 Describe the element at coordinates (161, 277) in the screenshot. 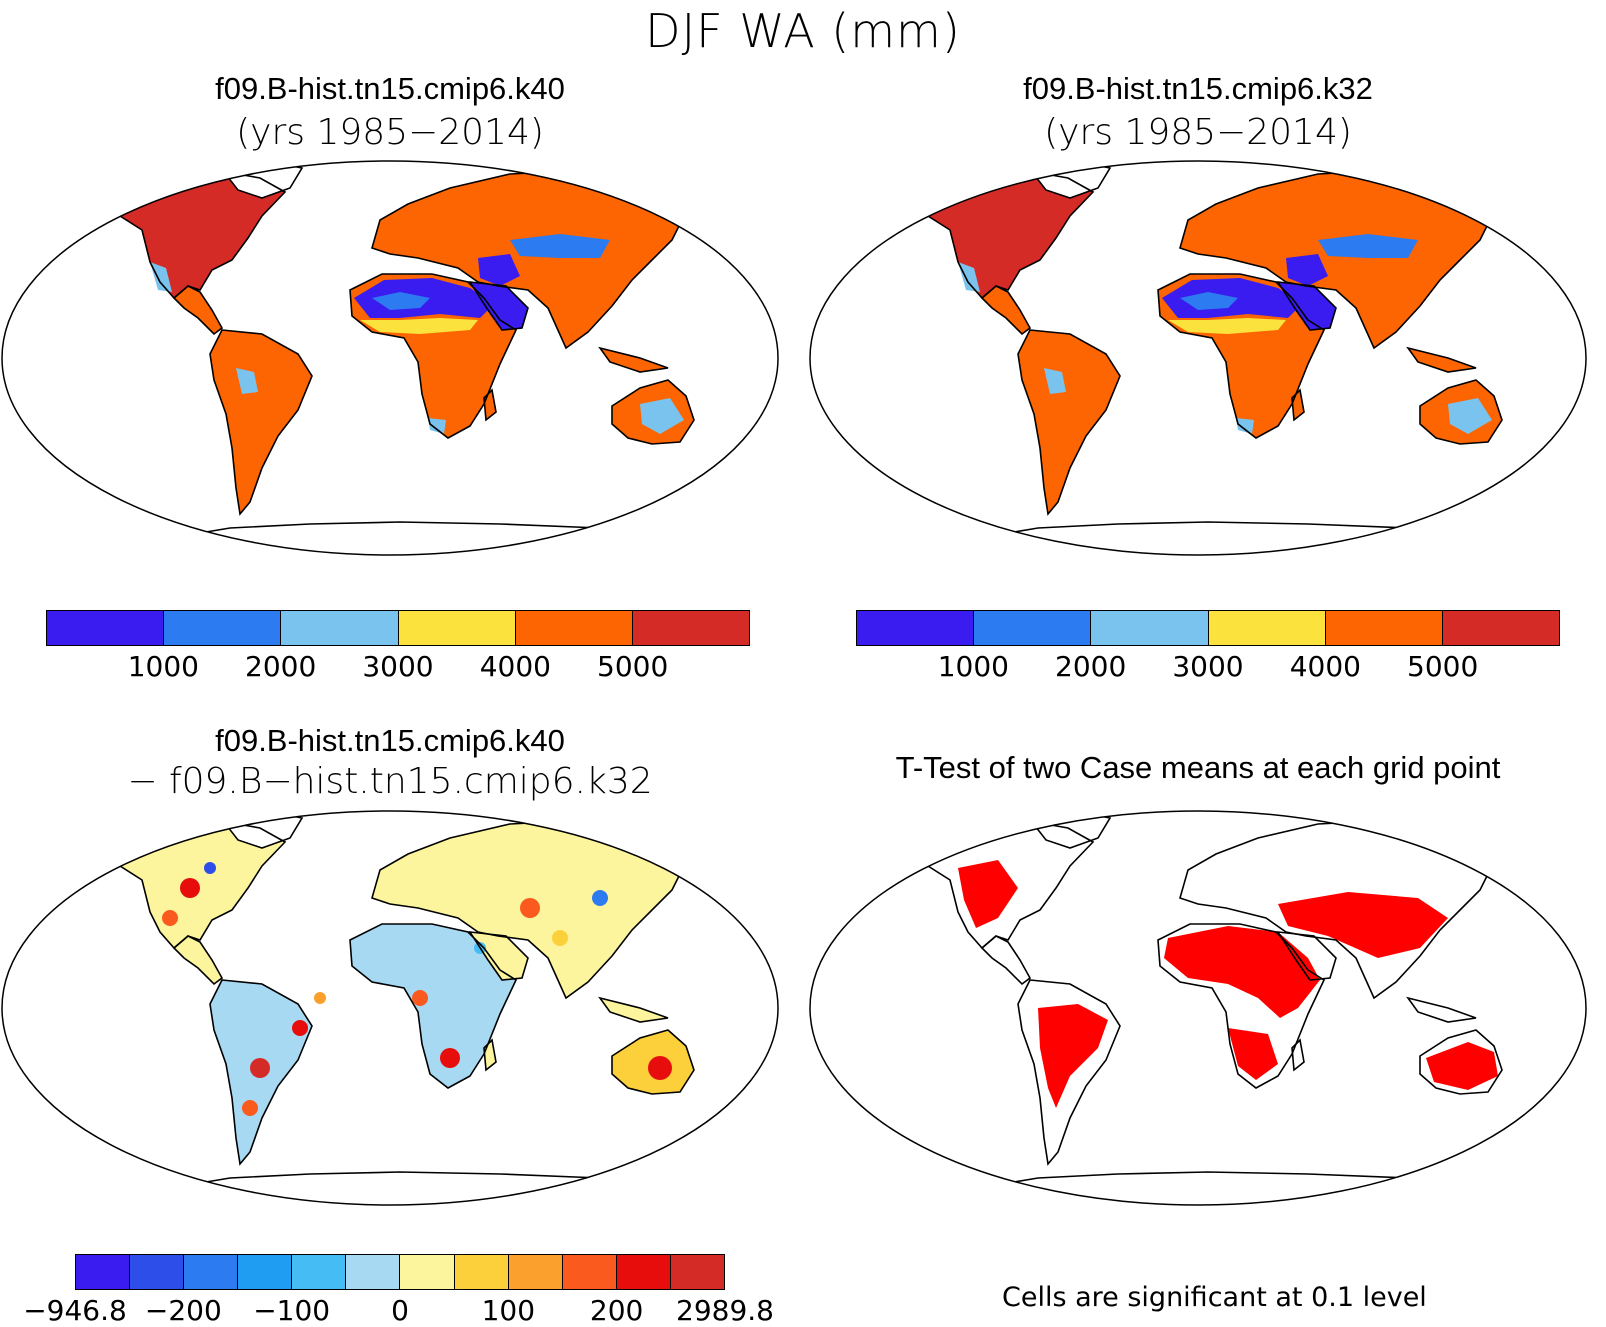

I see `region-mexico-patch` at that location.